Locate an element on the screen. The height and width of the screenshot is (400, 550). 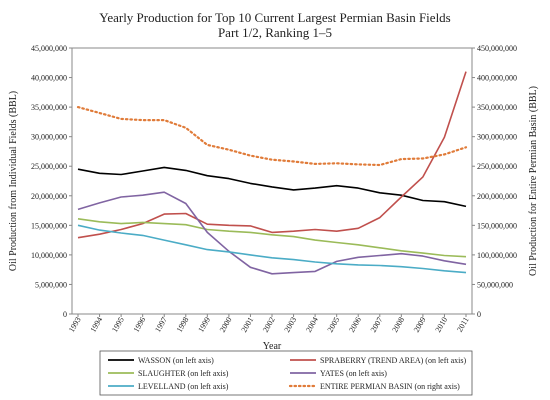
x-tick-label: 1998 is located at coordinates (183, 325).